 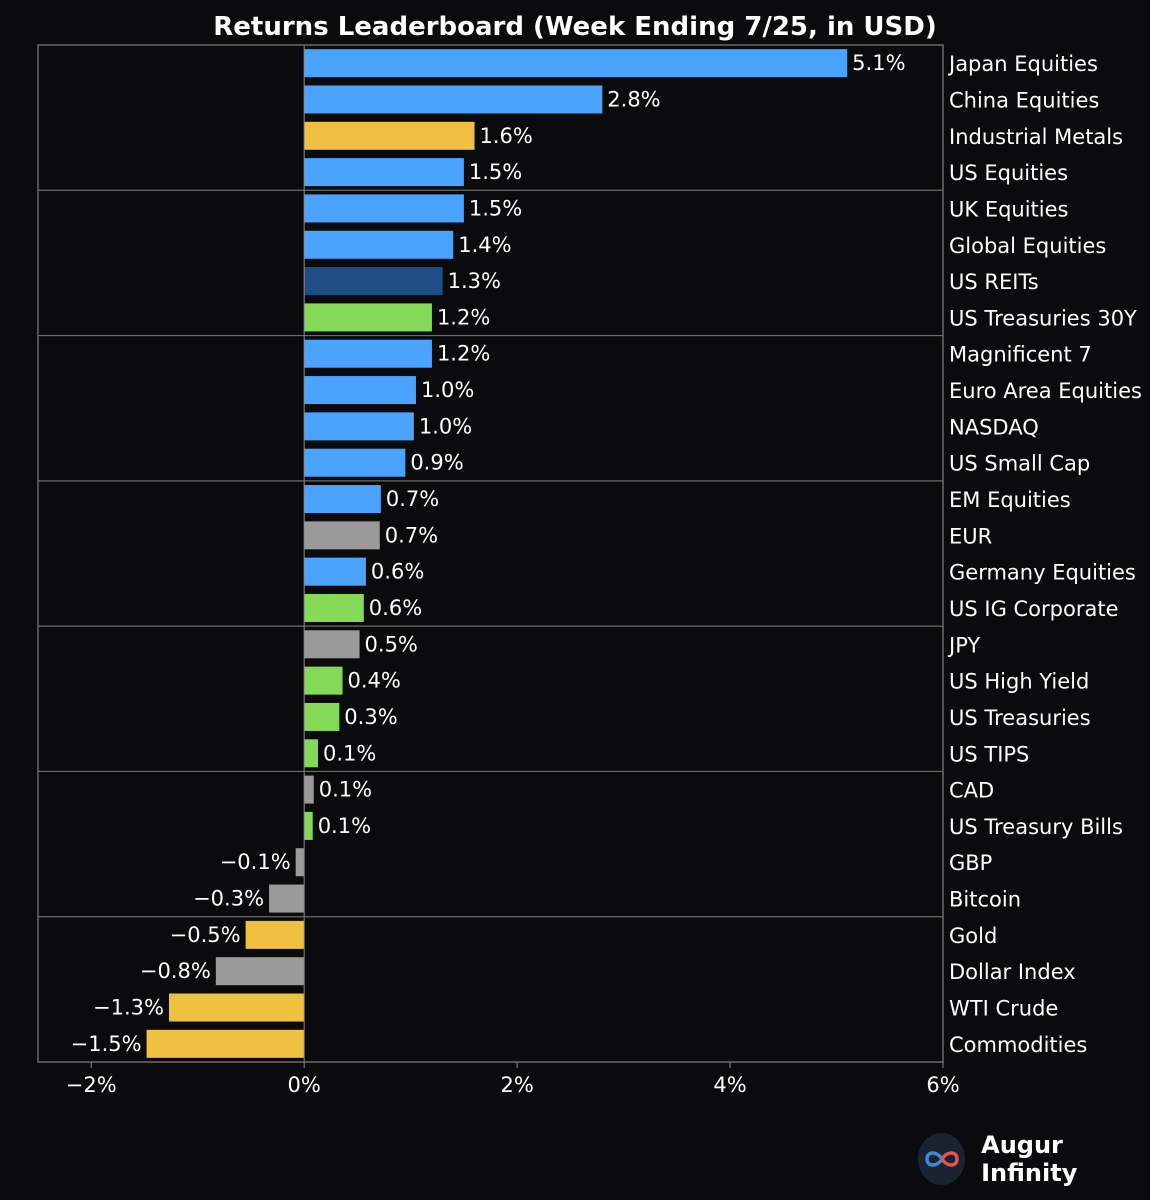 What do you see at coordinates (942, 1159) in the screenshot?
I see `infinity-icon` at bounding box center [942, 1159].